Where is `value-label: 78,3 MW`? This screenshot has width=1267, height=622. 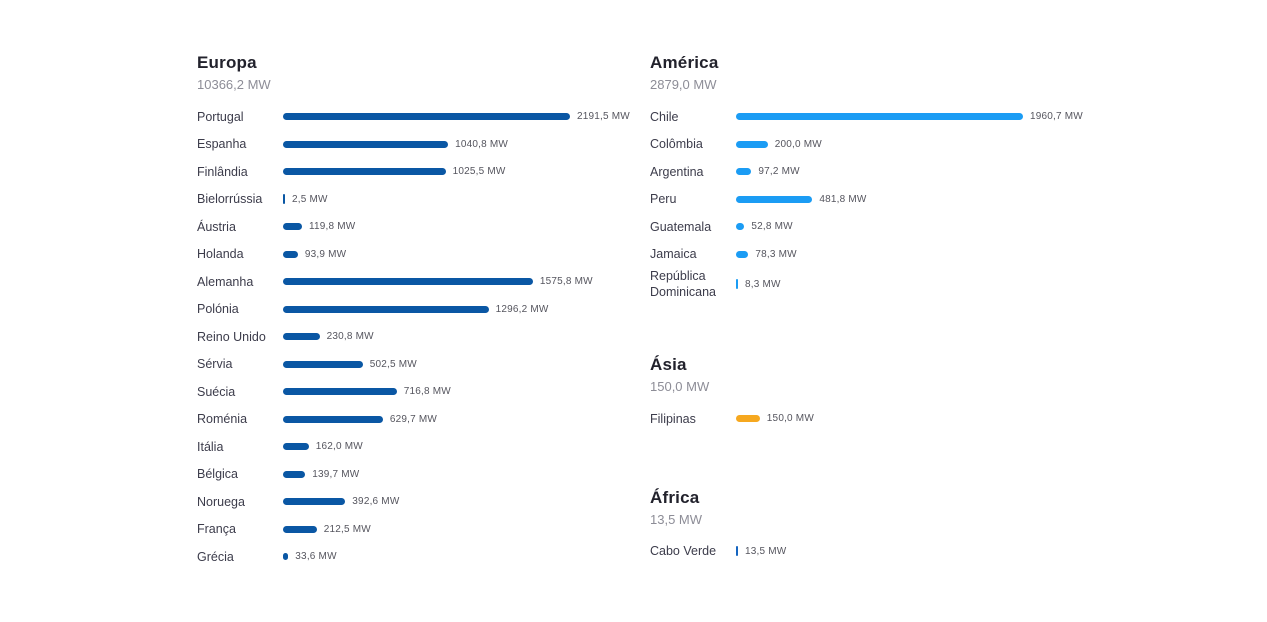 value-label: 78,3 MW is located at coordinates (776, 254).